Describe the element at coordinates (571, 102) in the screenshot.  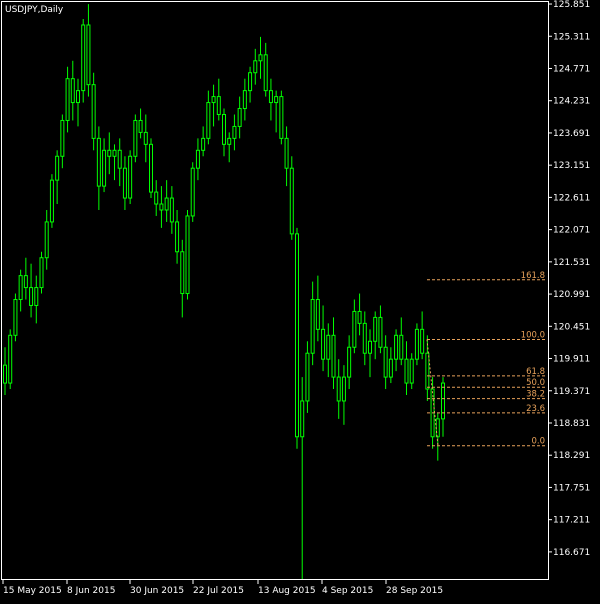
I see `y-tick-label: 124.231` at that location.